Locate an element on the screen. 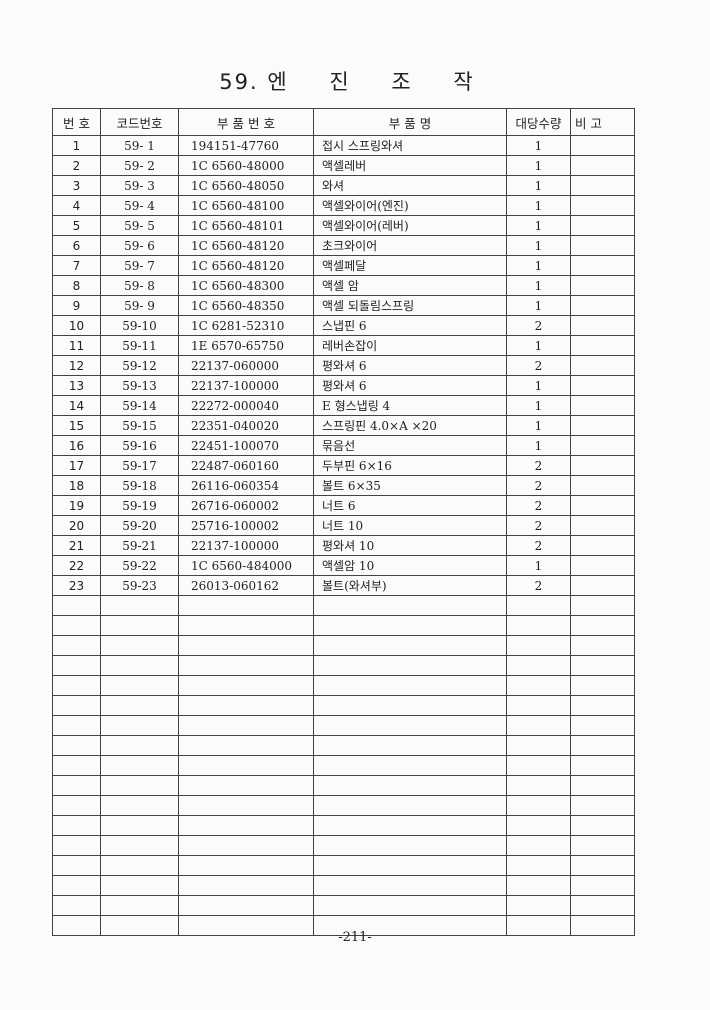  cell-part-name: 액셀와이어(엔진) is located at coordinates (410, 205).